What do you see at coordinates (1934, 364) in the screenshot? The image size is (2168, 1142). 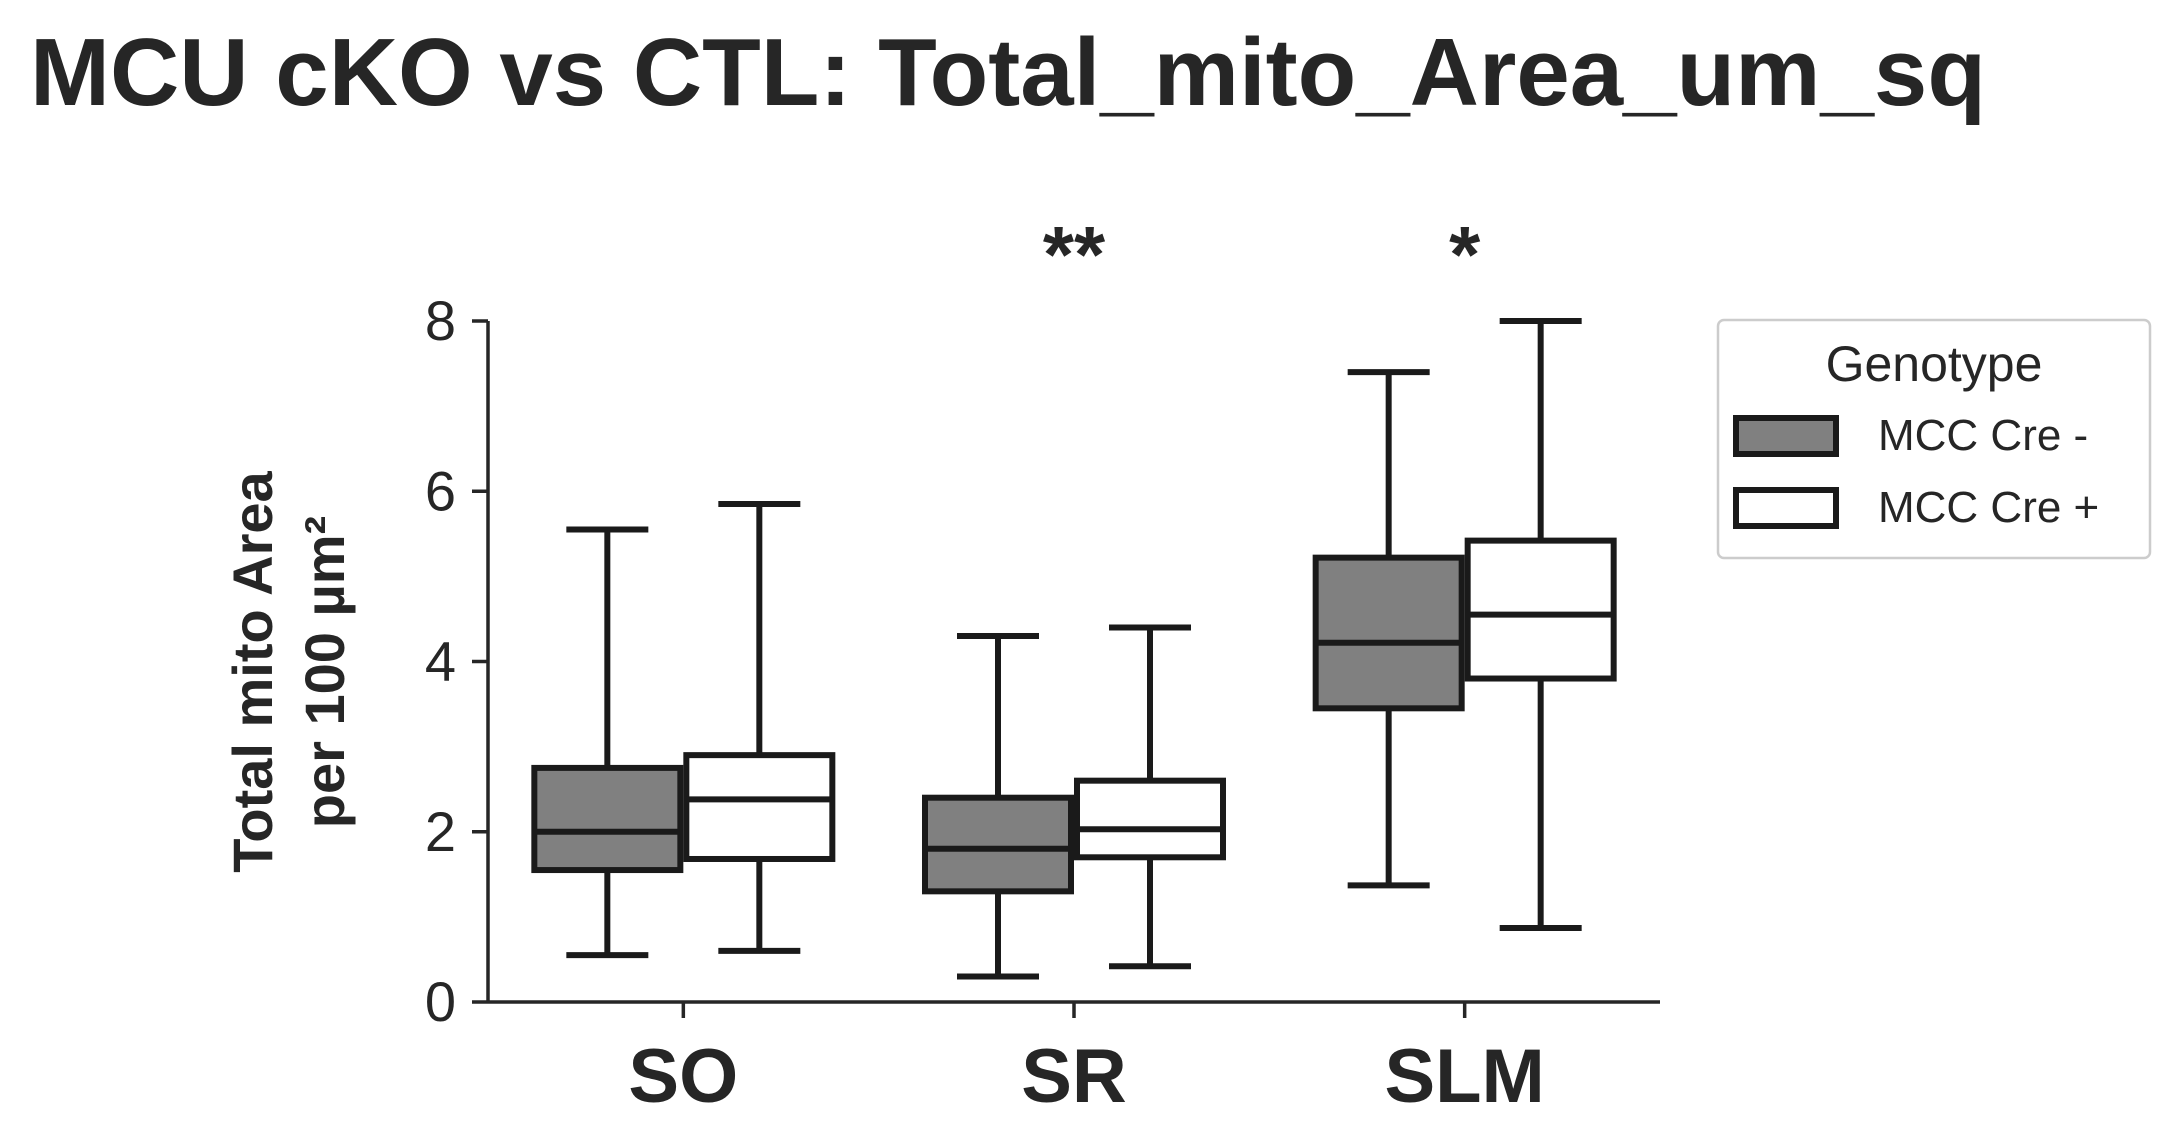 I see `legend-title: Genotype` at bounding box center [1934, 364].